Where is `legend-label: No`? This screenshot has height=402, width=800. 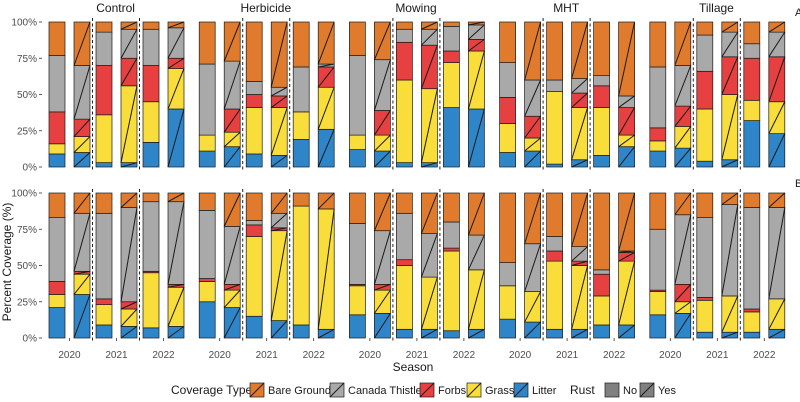 legend-label: No is located at coordinates (630, 391).